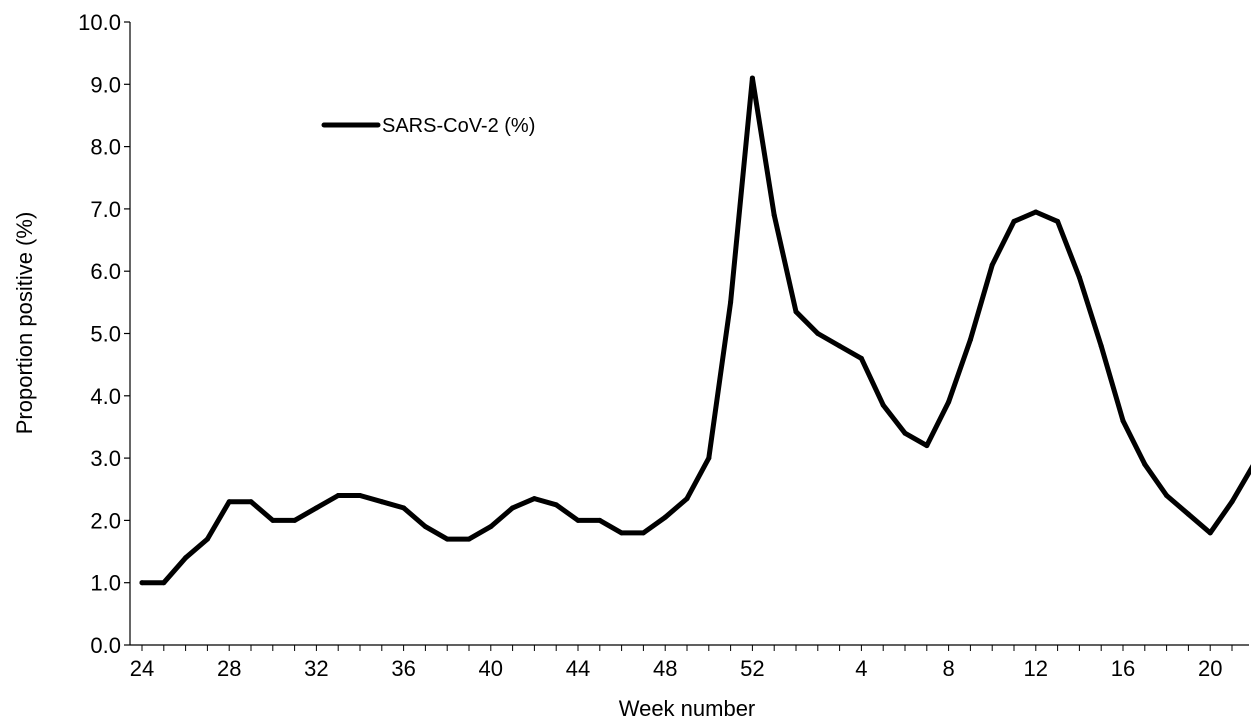  I want to click on x-tick-label: 28, so click(229, 668).